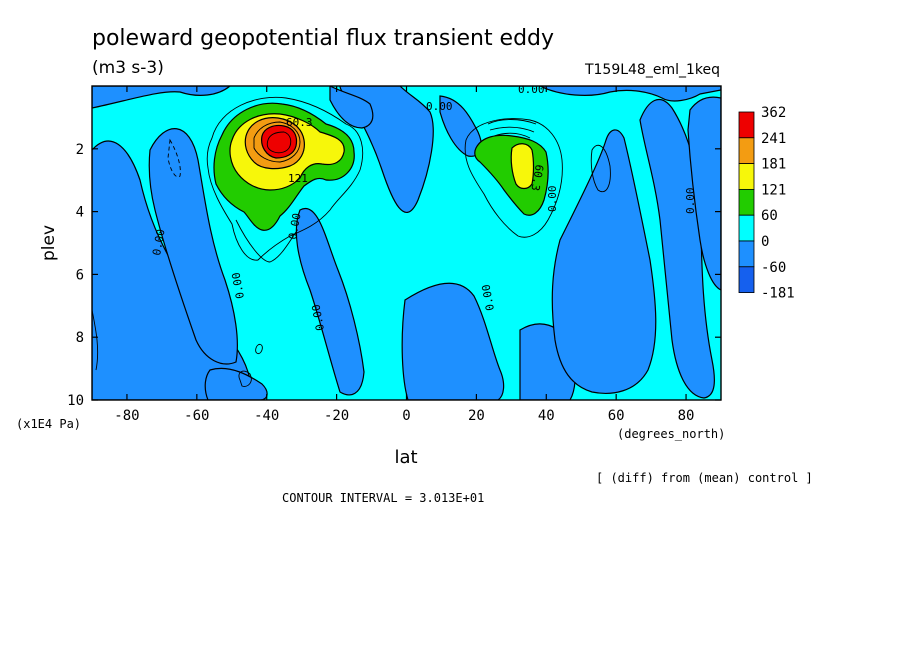 The image size is (904, 654). I want to click on colorbar-label: 241, so click(773, 139).